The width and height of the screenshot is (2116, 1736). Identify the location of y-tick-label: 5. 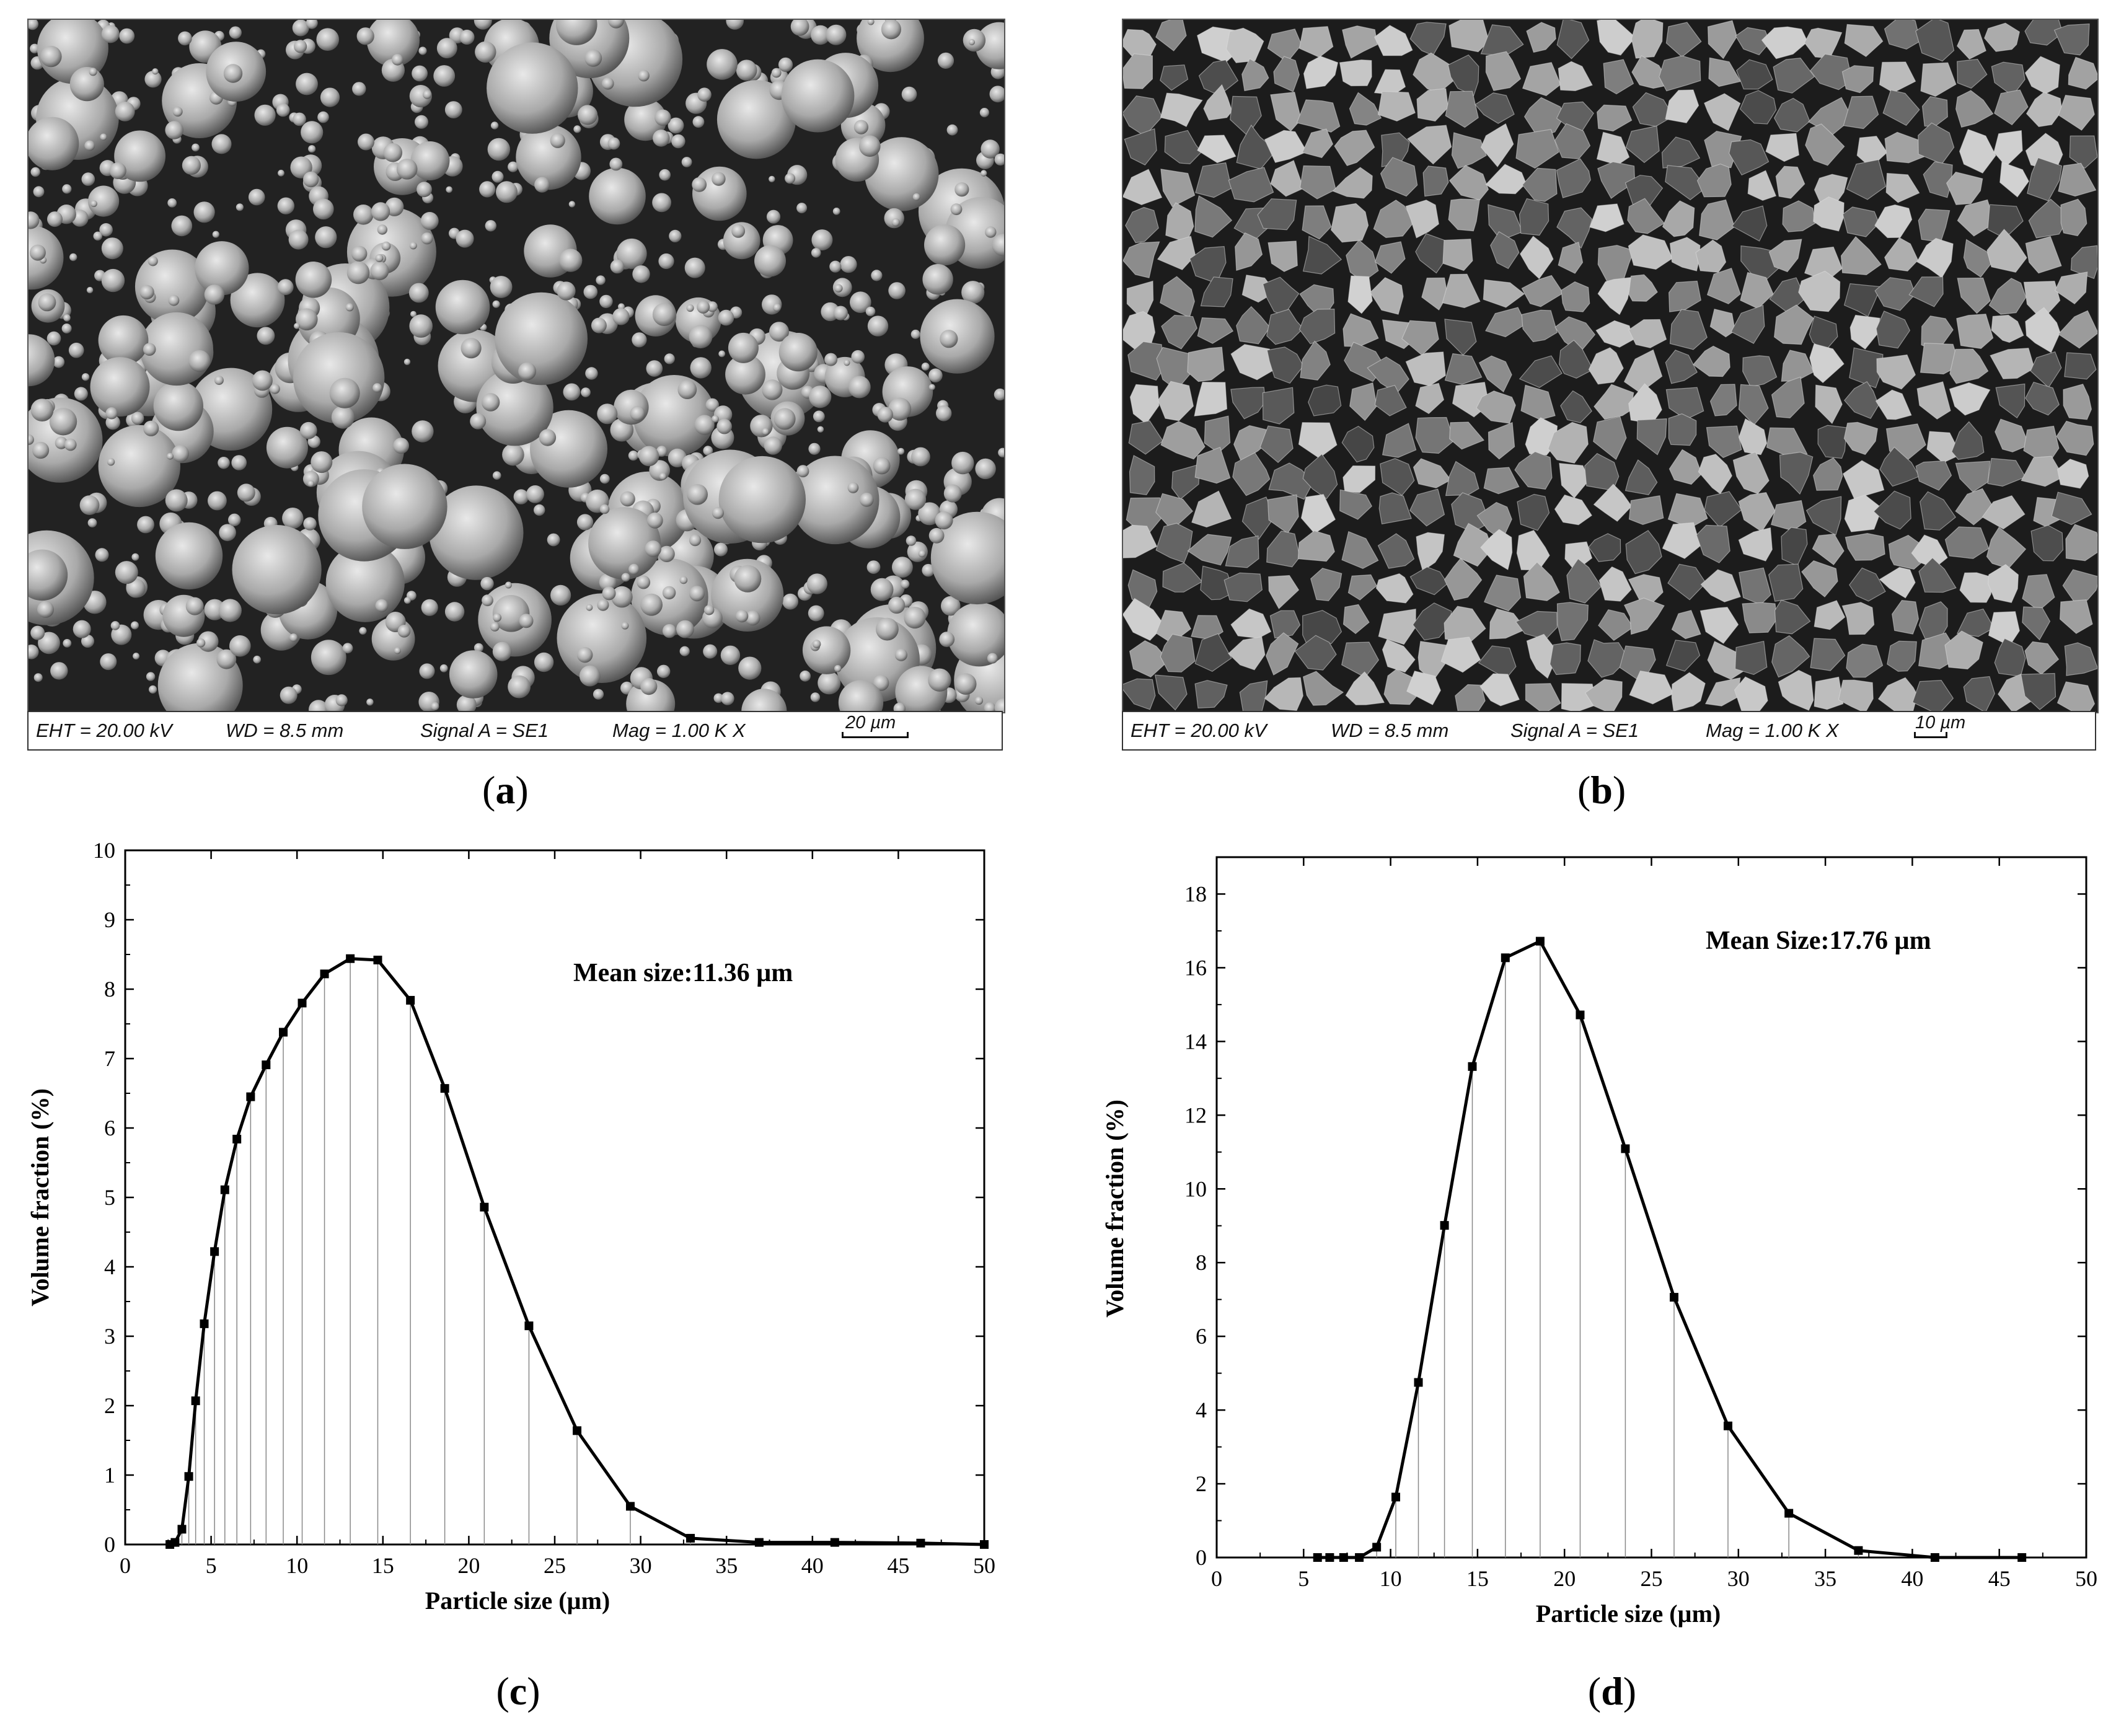
(109, 1197).